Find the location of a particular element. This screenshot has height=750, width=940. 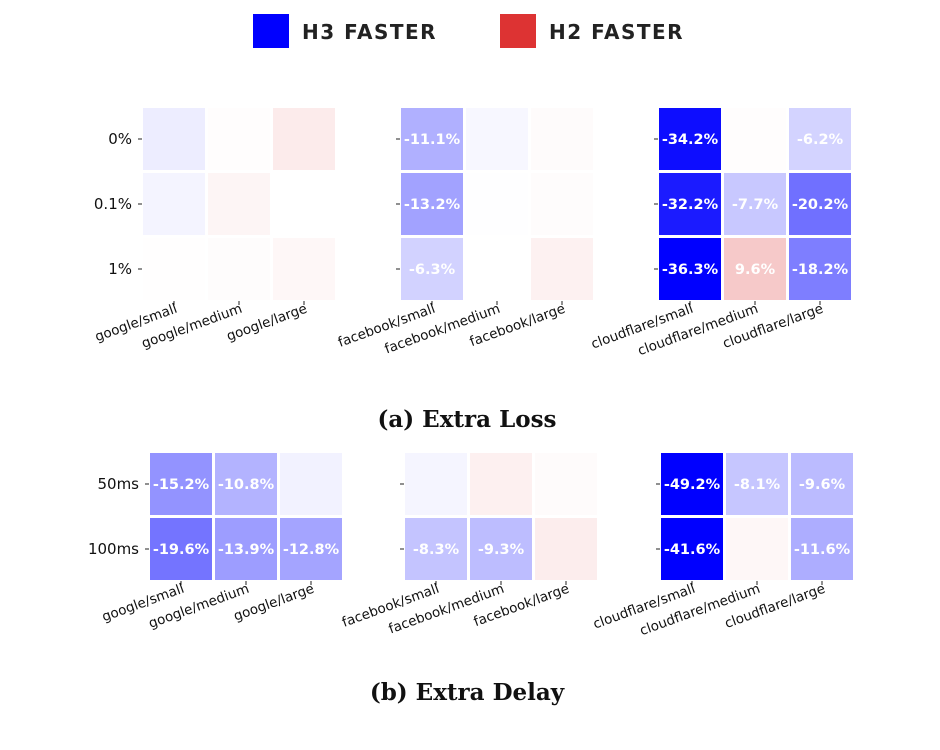

cell-value-label: 9.6% is located at coordinates (755, 270).